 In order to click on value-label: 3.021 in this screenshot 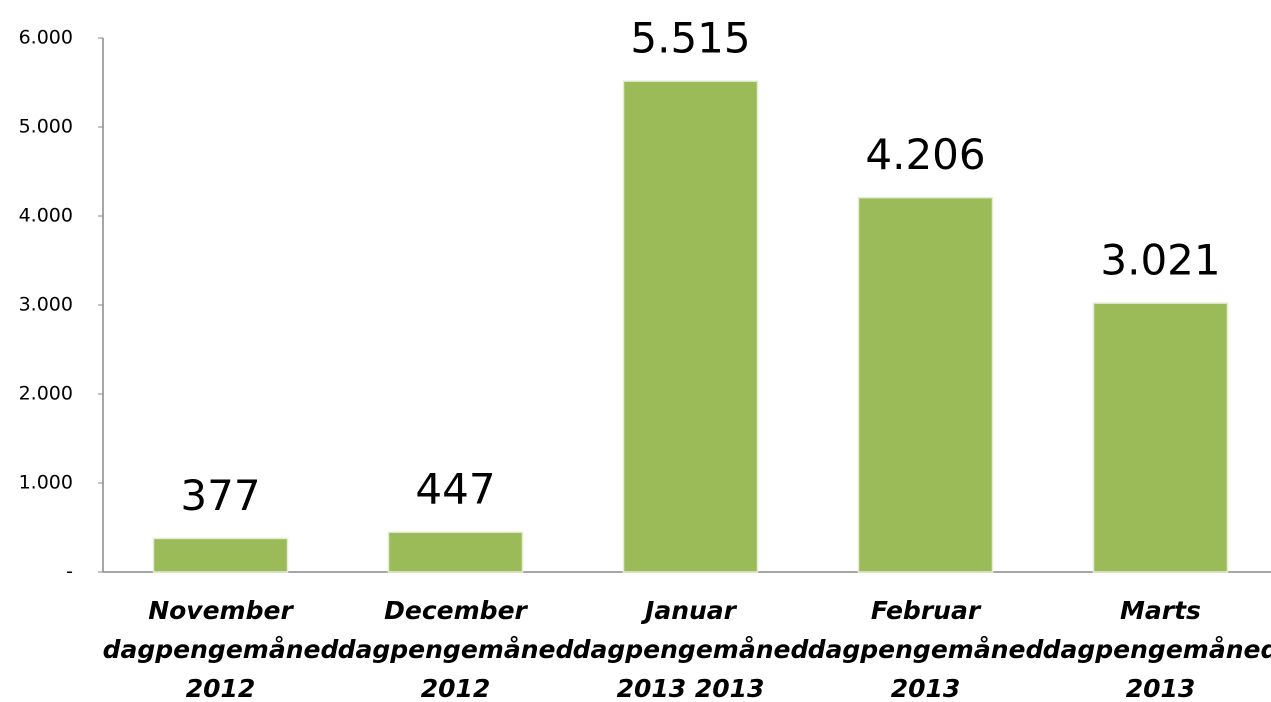, I will do `click(1160, 260)`.